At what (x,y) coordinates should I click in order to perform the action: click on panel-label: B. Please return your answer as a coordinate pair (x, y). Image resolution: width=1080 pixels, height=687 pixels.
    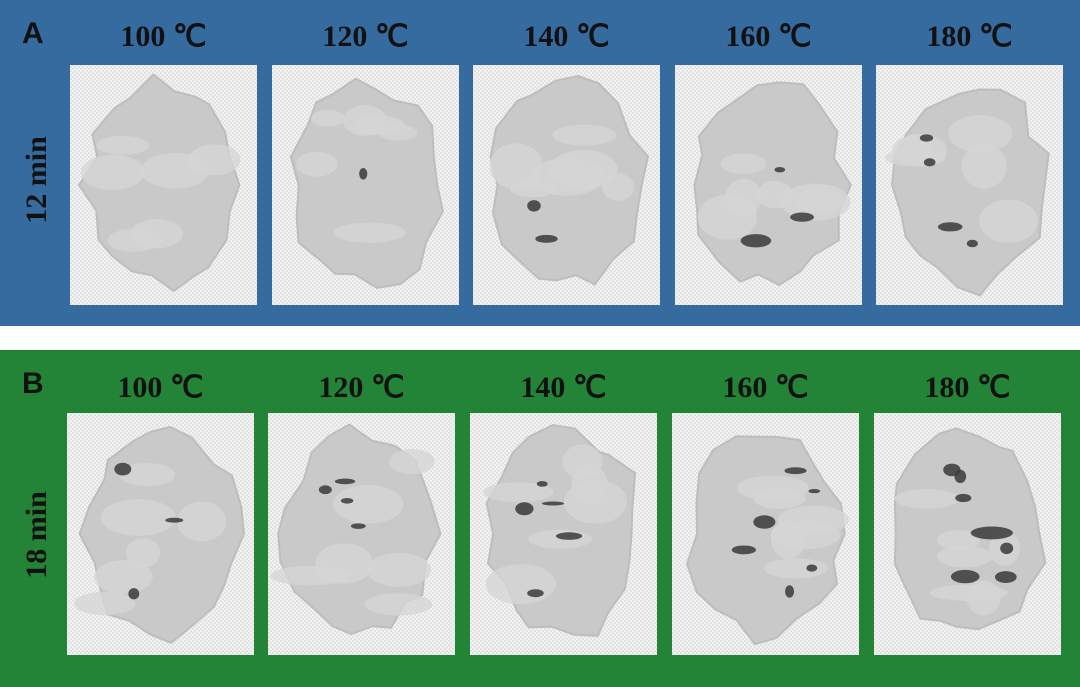
    Looking at the image, I should click on (33, 383).